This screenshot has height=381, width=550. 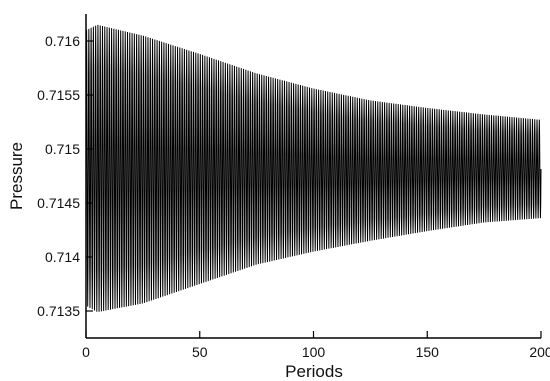 I want to click on x-tick-label: 100, so click(x=314, y=352).